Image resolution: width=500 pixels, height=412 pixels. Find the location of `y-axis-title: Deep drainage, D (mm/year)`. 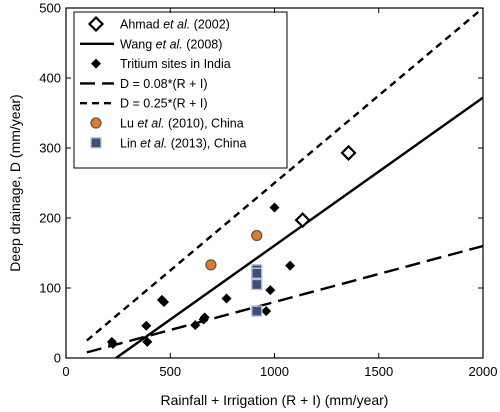

y-axis-title: Deep drainage, D (mm/year) is located at coordinates (15, 182).